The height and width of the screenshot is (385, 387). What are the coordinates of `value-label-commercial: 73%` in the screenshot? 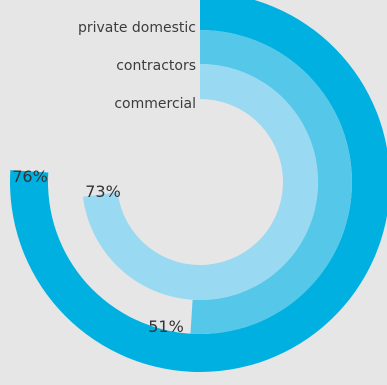 It's located at (103, 191).